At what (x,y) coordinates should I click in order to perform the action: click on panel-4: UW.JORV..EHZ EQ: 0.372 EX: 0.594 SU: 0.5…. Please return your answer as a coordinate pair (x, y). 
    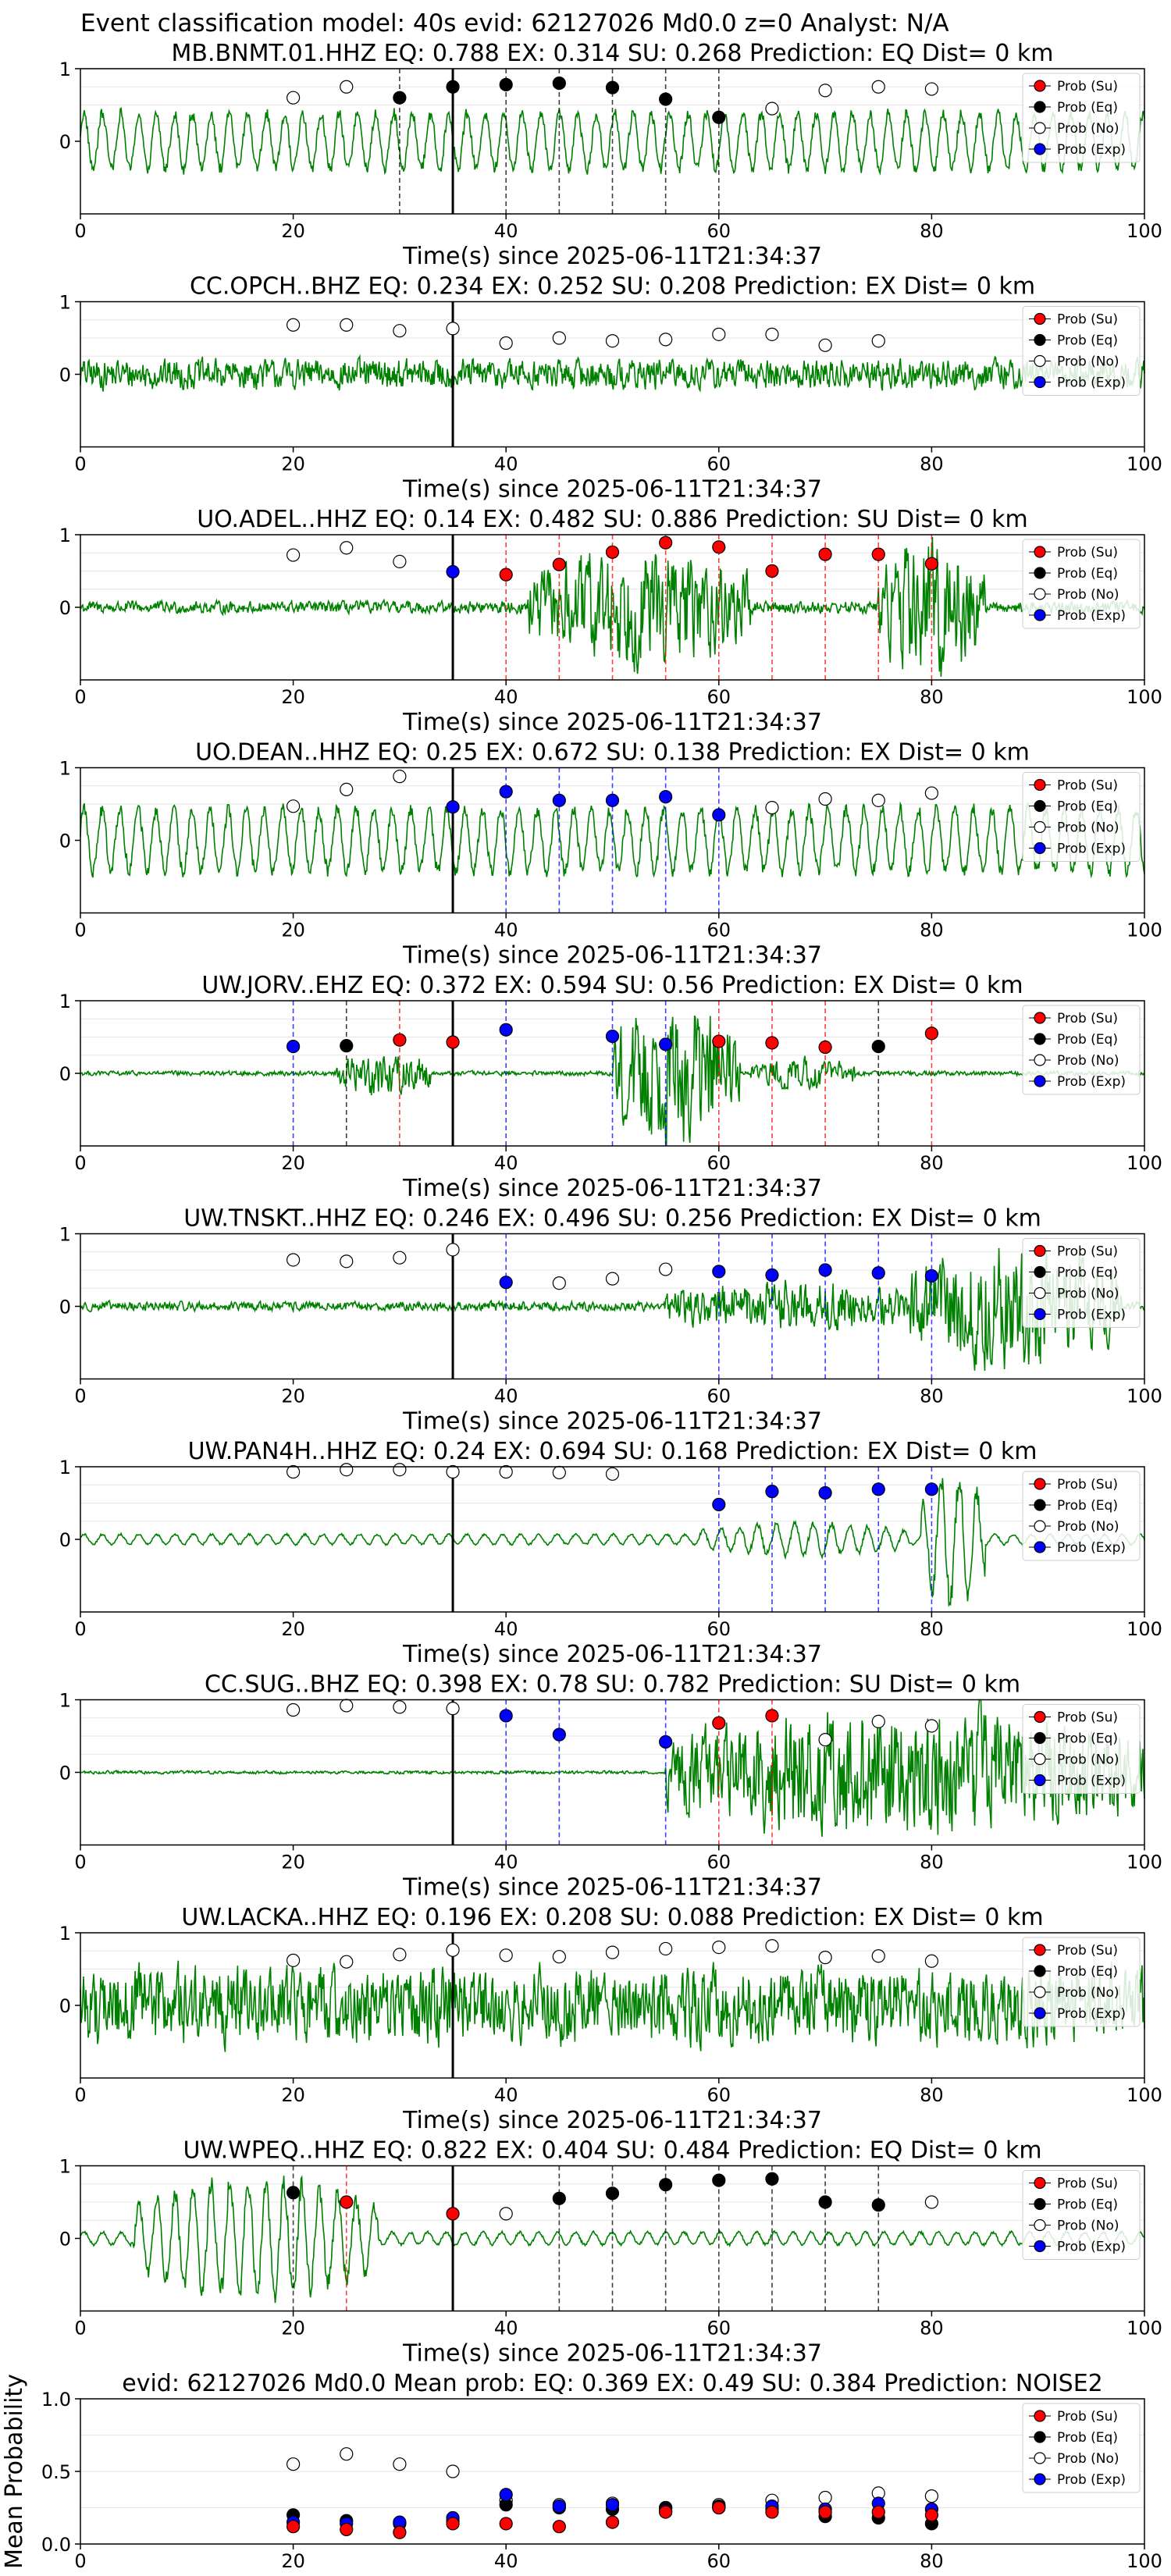
    Looking at the image, I should click on (610, 1087).